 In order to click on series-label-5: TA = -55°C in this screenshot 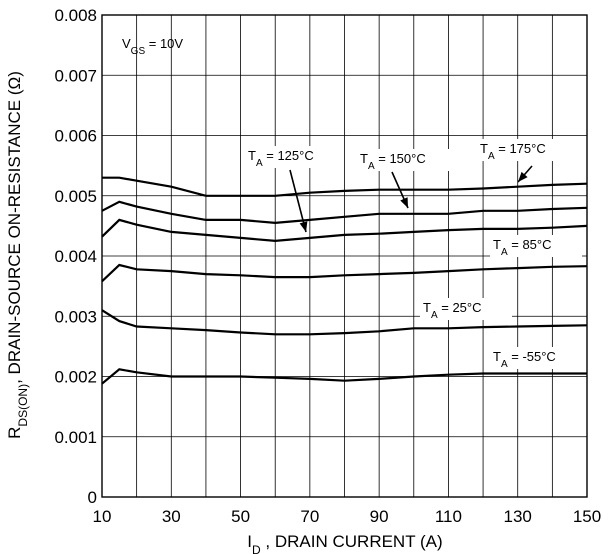, I will do `click(536, 358)`.